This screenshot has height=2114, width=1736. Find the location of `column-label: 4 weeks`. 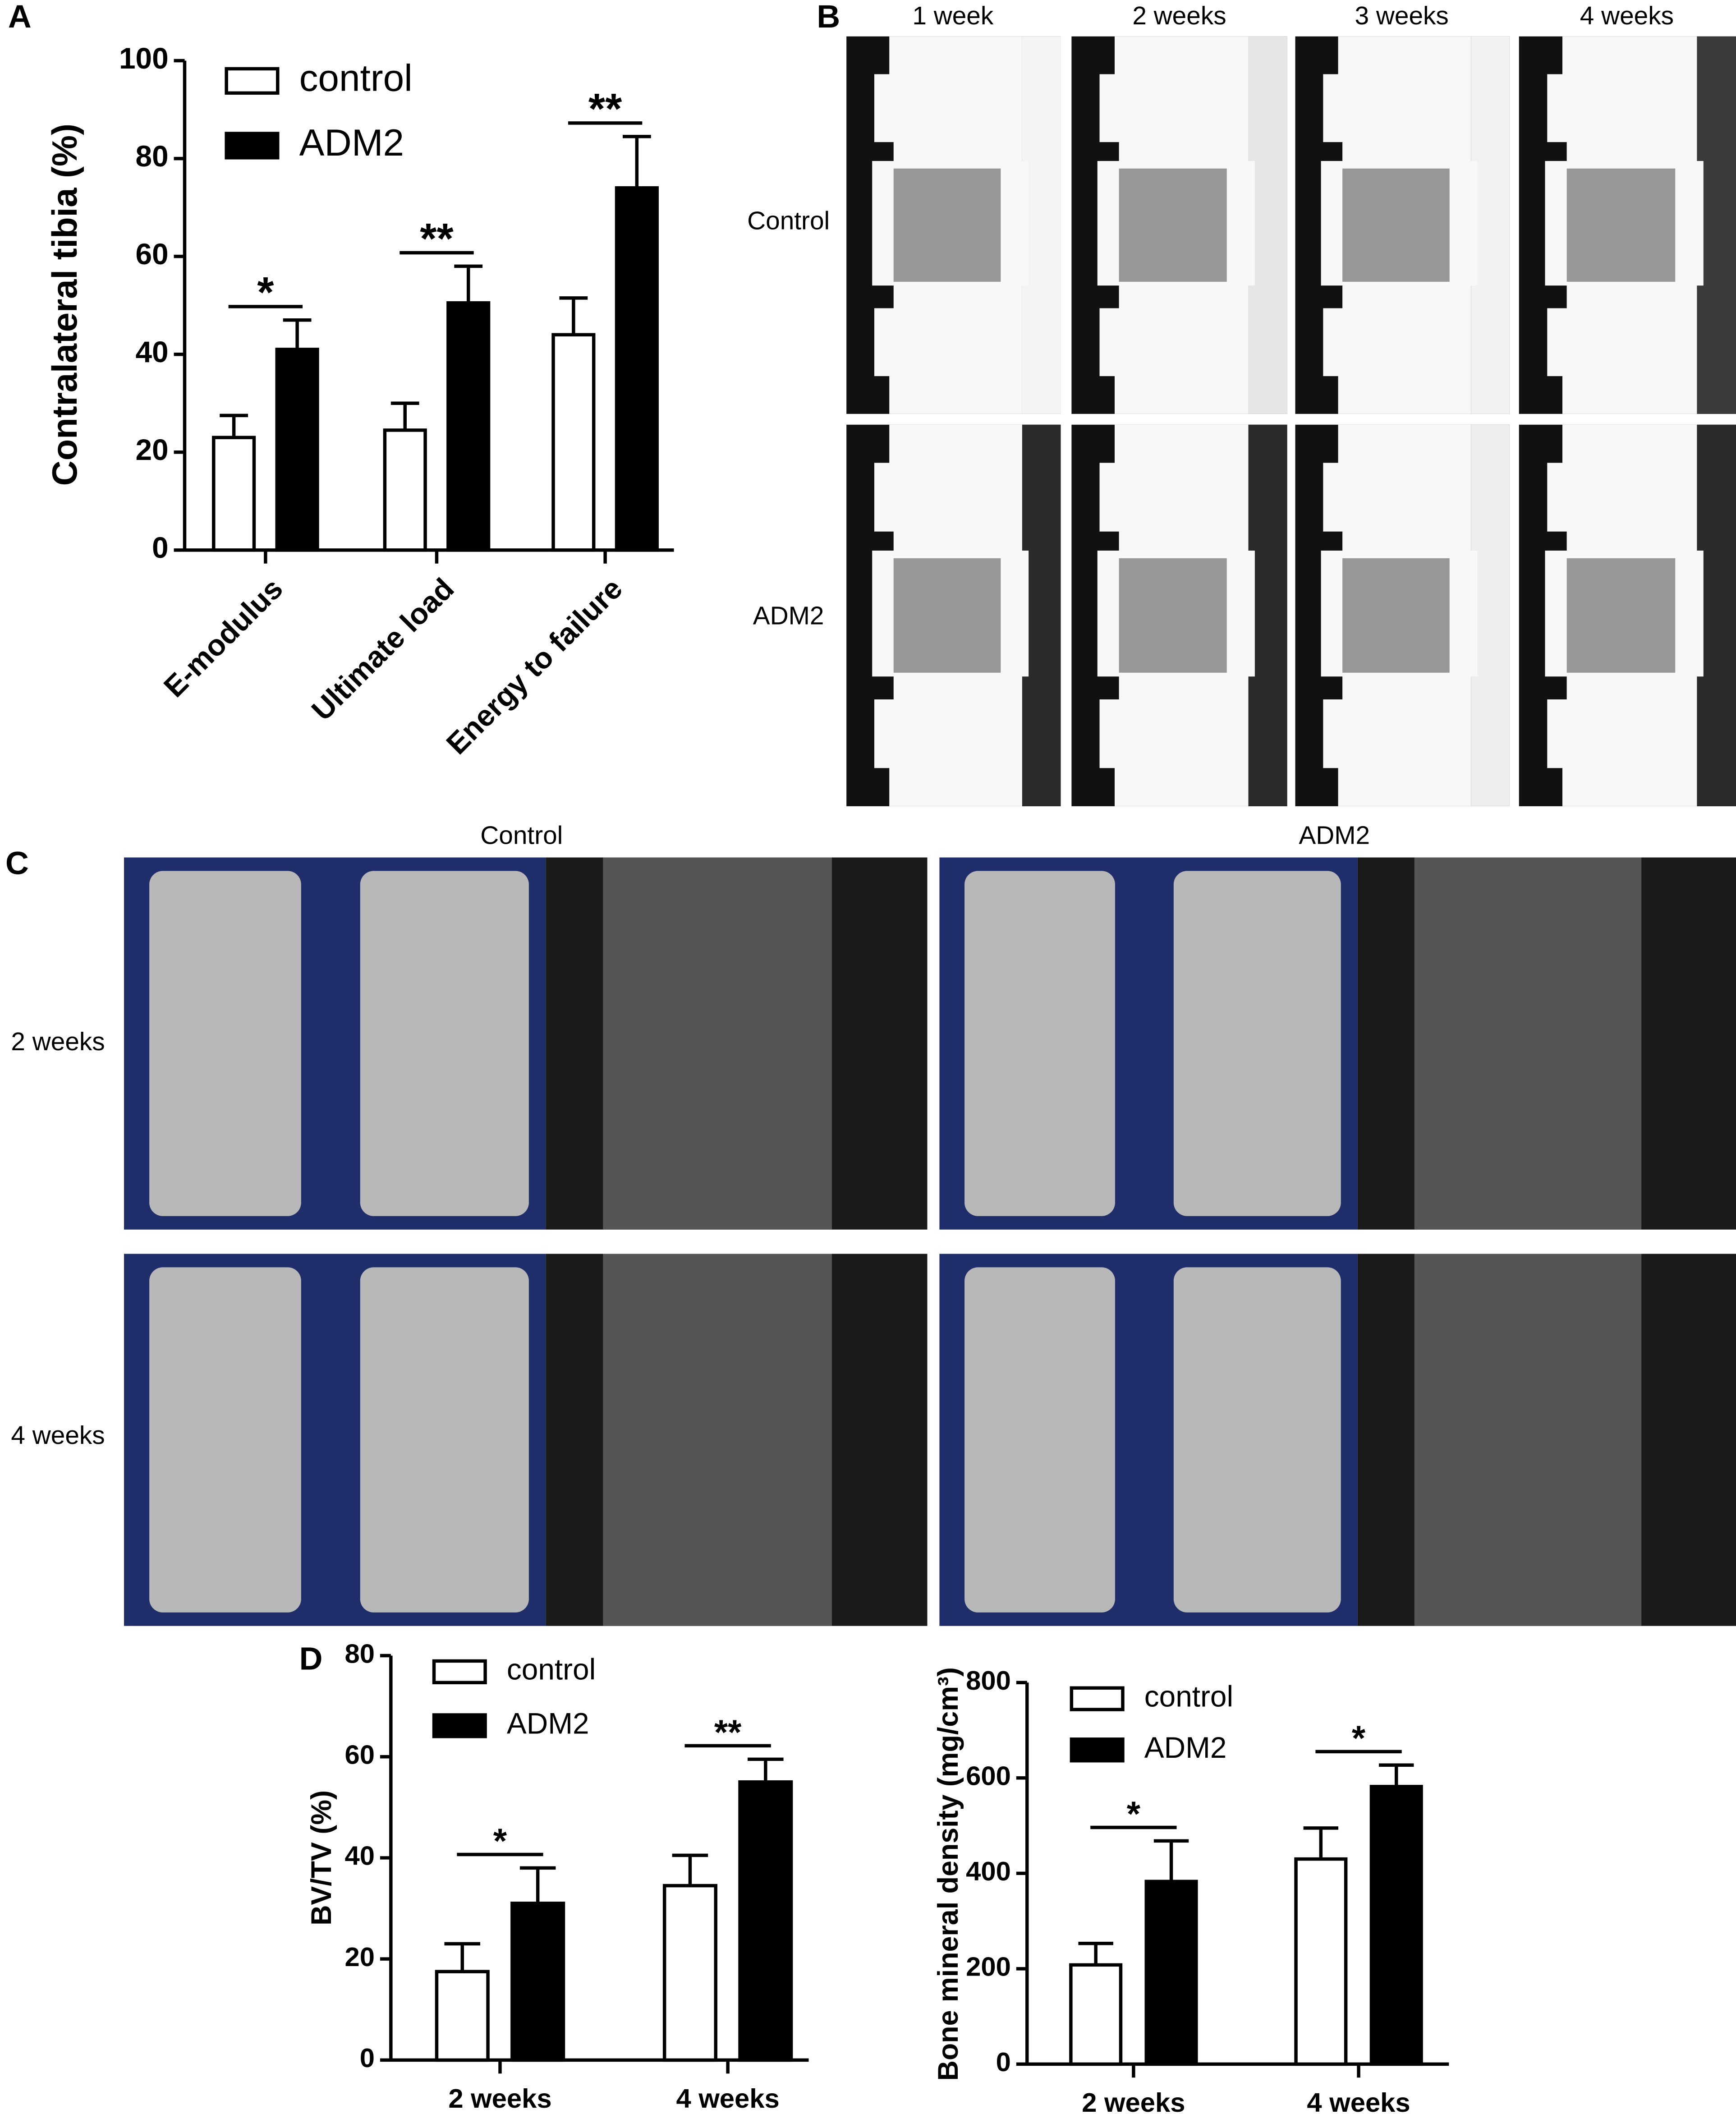

column-label: 4 weeks is located at coordinates (1627, 16).